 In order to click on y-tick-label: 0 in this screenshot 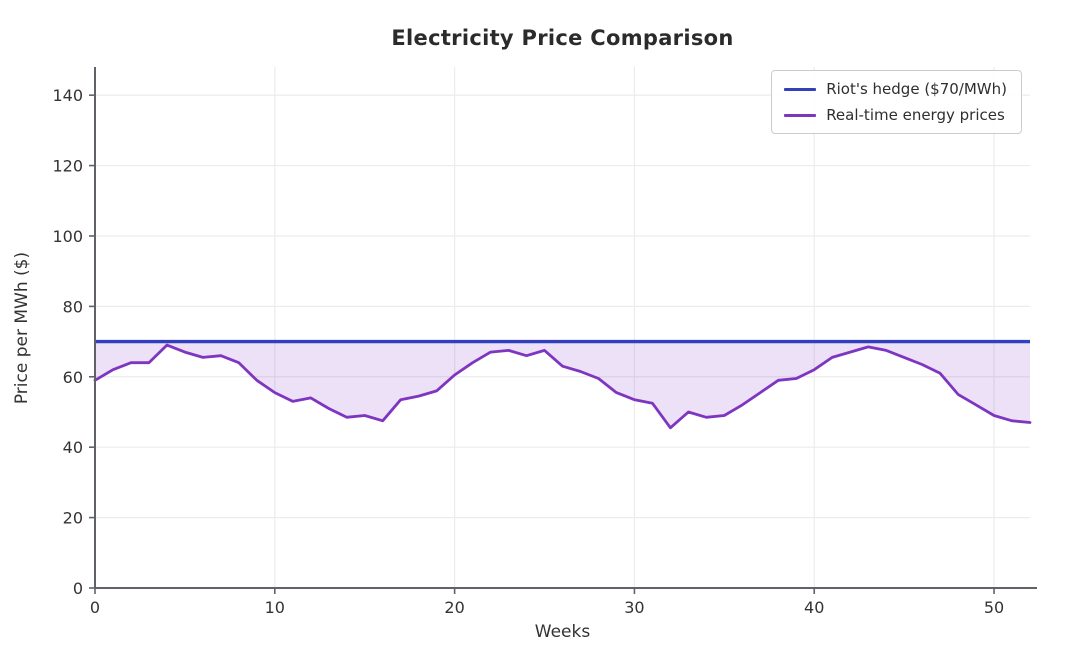, I will do `click(78, 588)`.